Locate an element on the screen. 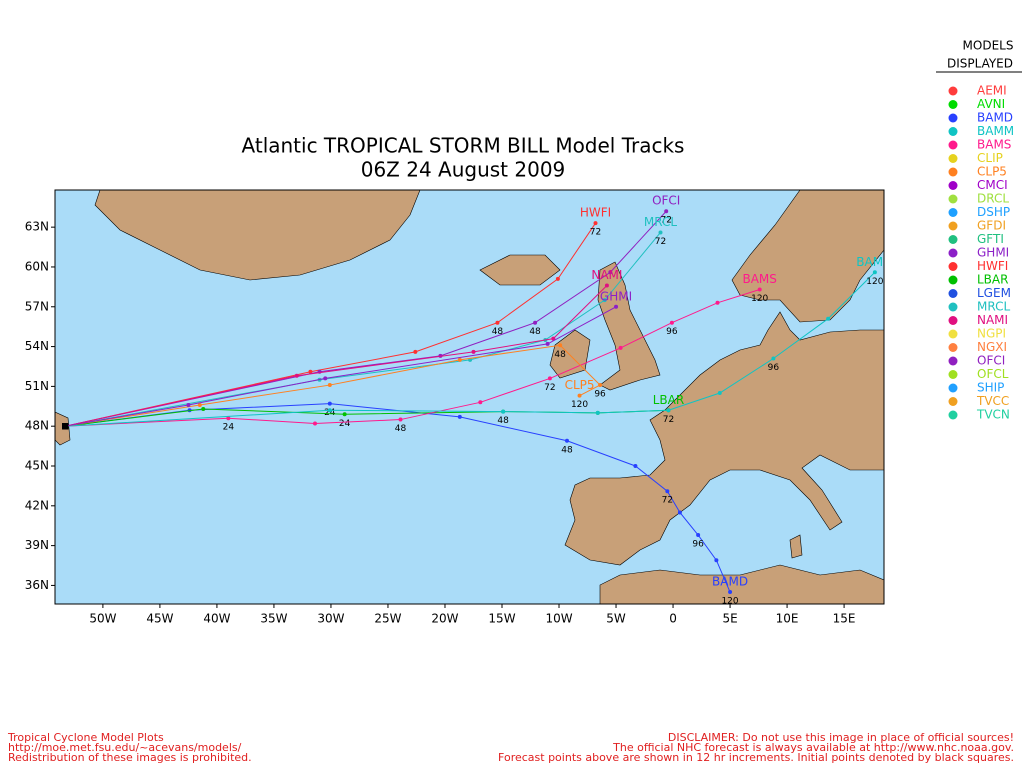  legend-label: MRCL is located at coordinates (993, 307).